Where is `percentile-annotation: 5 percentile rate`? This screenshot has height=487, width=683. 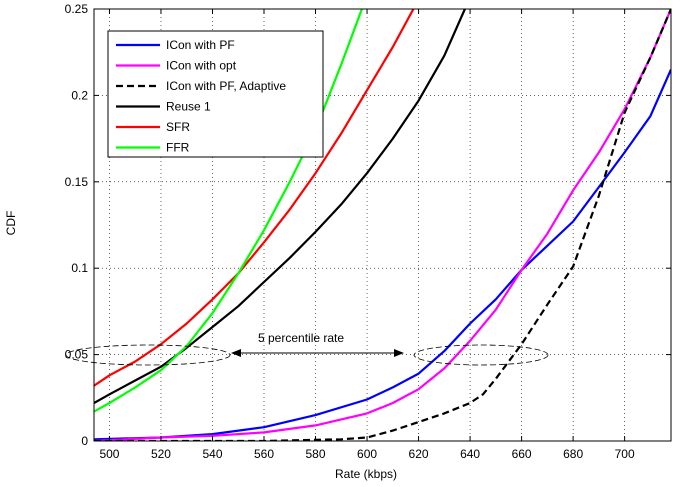 percentile-annotation: 5 percentile rate is located at coordinates (307, 348).